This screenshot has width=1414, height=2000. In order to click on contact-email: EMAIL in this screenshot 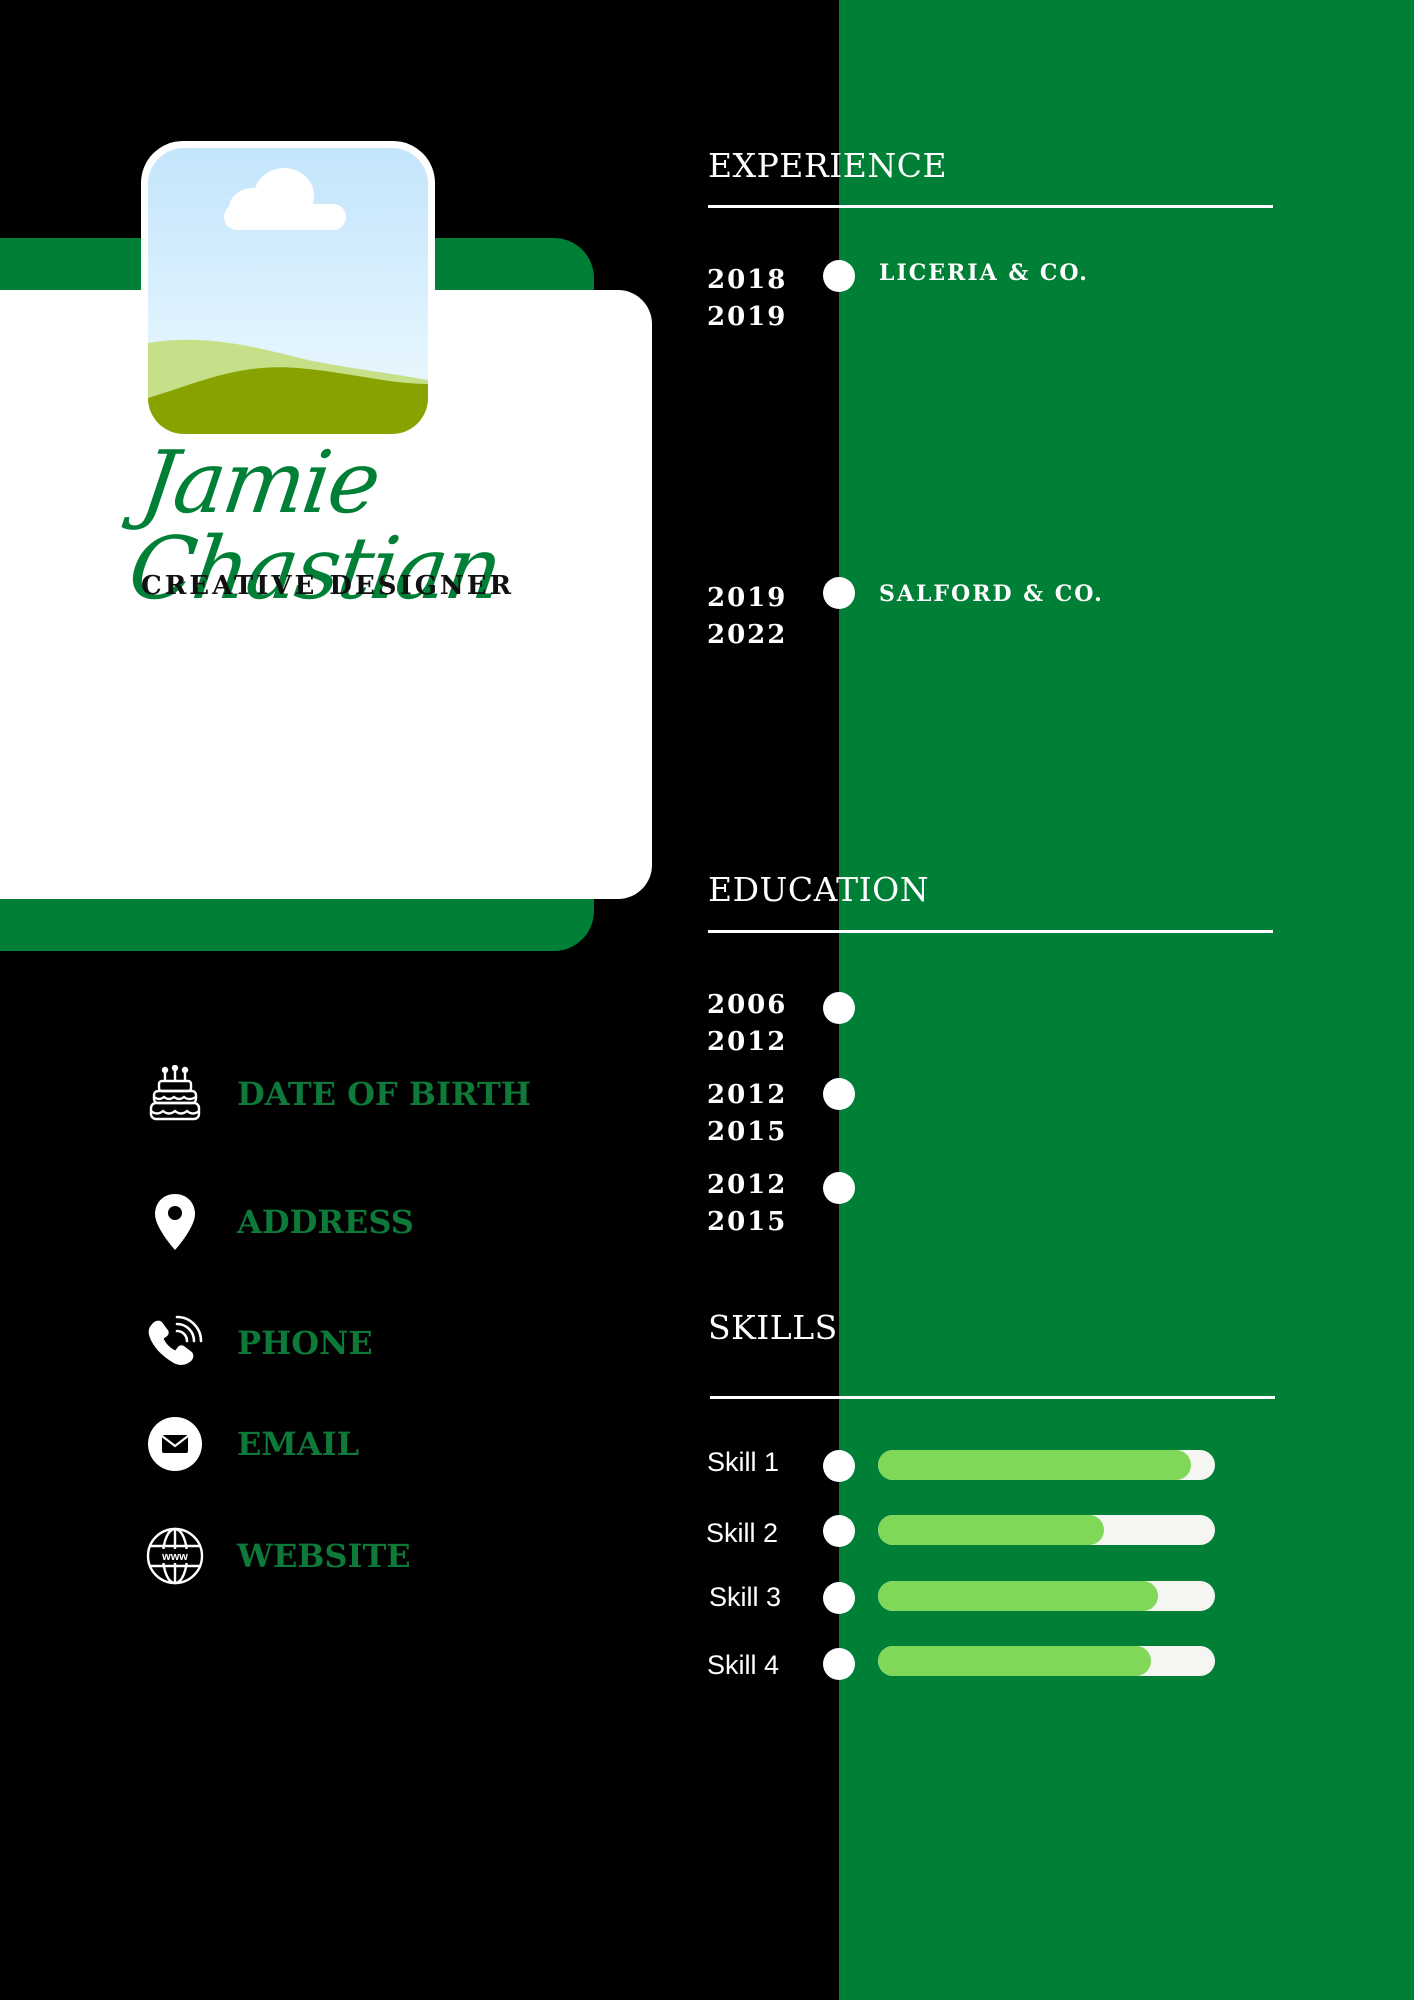, I will do `click(252, 1444)`.